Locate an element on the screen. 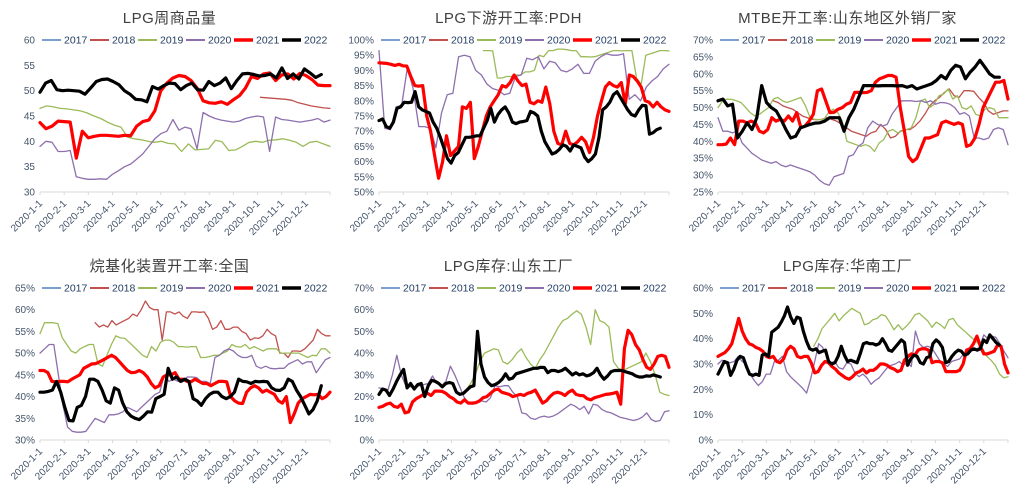 Image resolution: width=1017 pixels, height=497 pixels. chart-title: LPG周商品量 is located at coordinates (169, 18).